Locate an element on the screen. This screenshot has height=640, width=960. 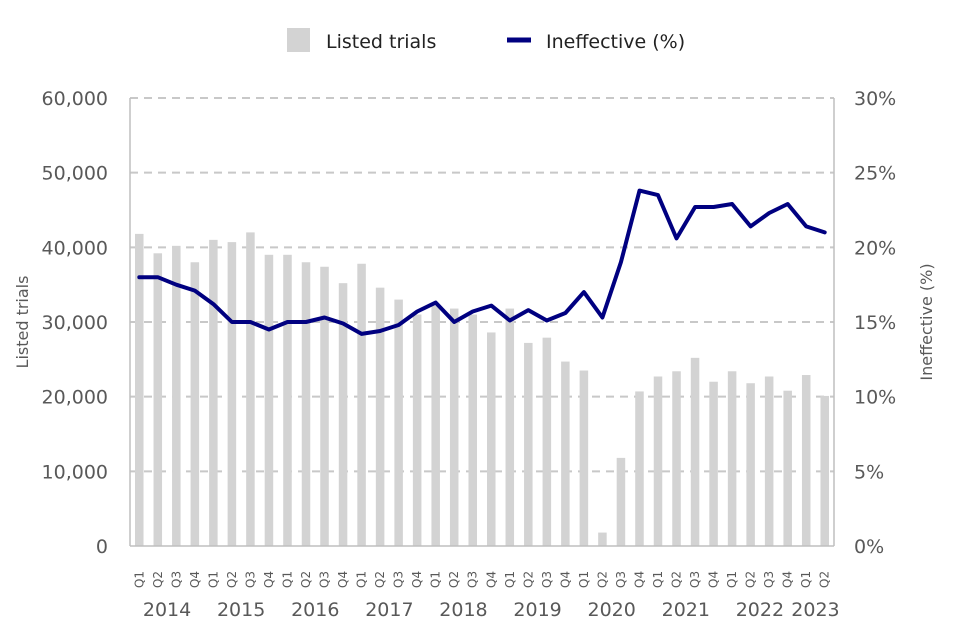
year-tick-label: 2020 is located at coordinates (612, 610).